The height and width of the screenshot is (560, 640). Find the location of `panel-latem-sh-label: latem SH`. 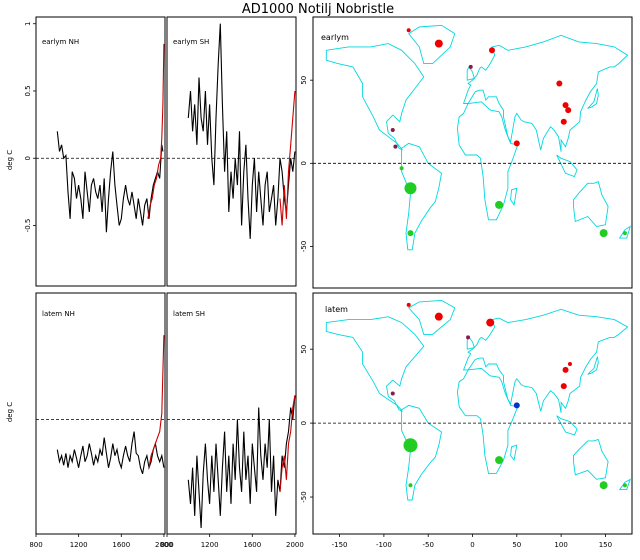

panel-latem-sh-label: latem SH is located at coordinates (189, 314).